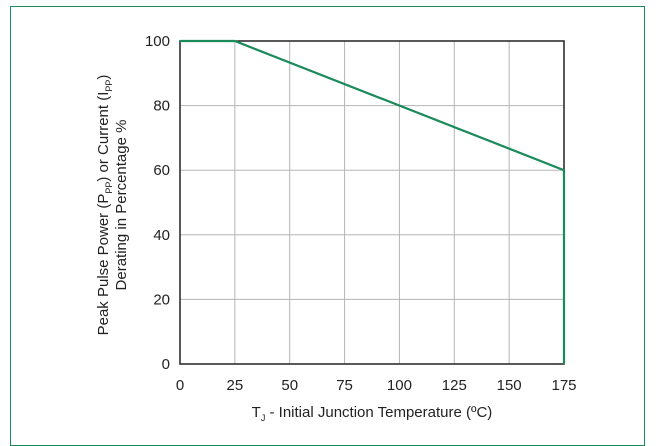  I want to click on y-axis-label-line2: Derating in Percentage %, so click(121, 205).